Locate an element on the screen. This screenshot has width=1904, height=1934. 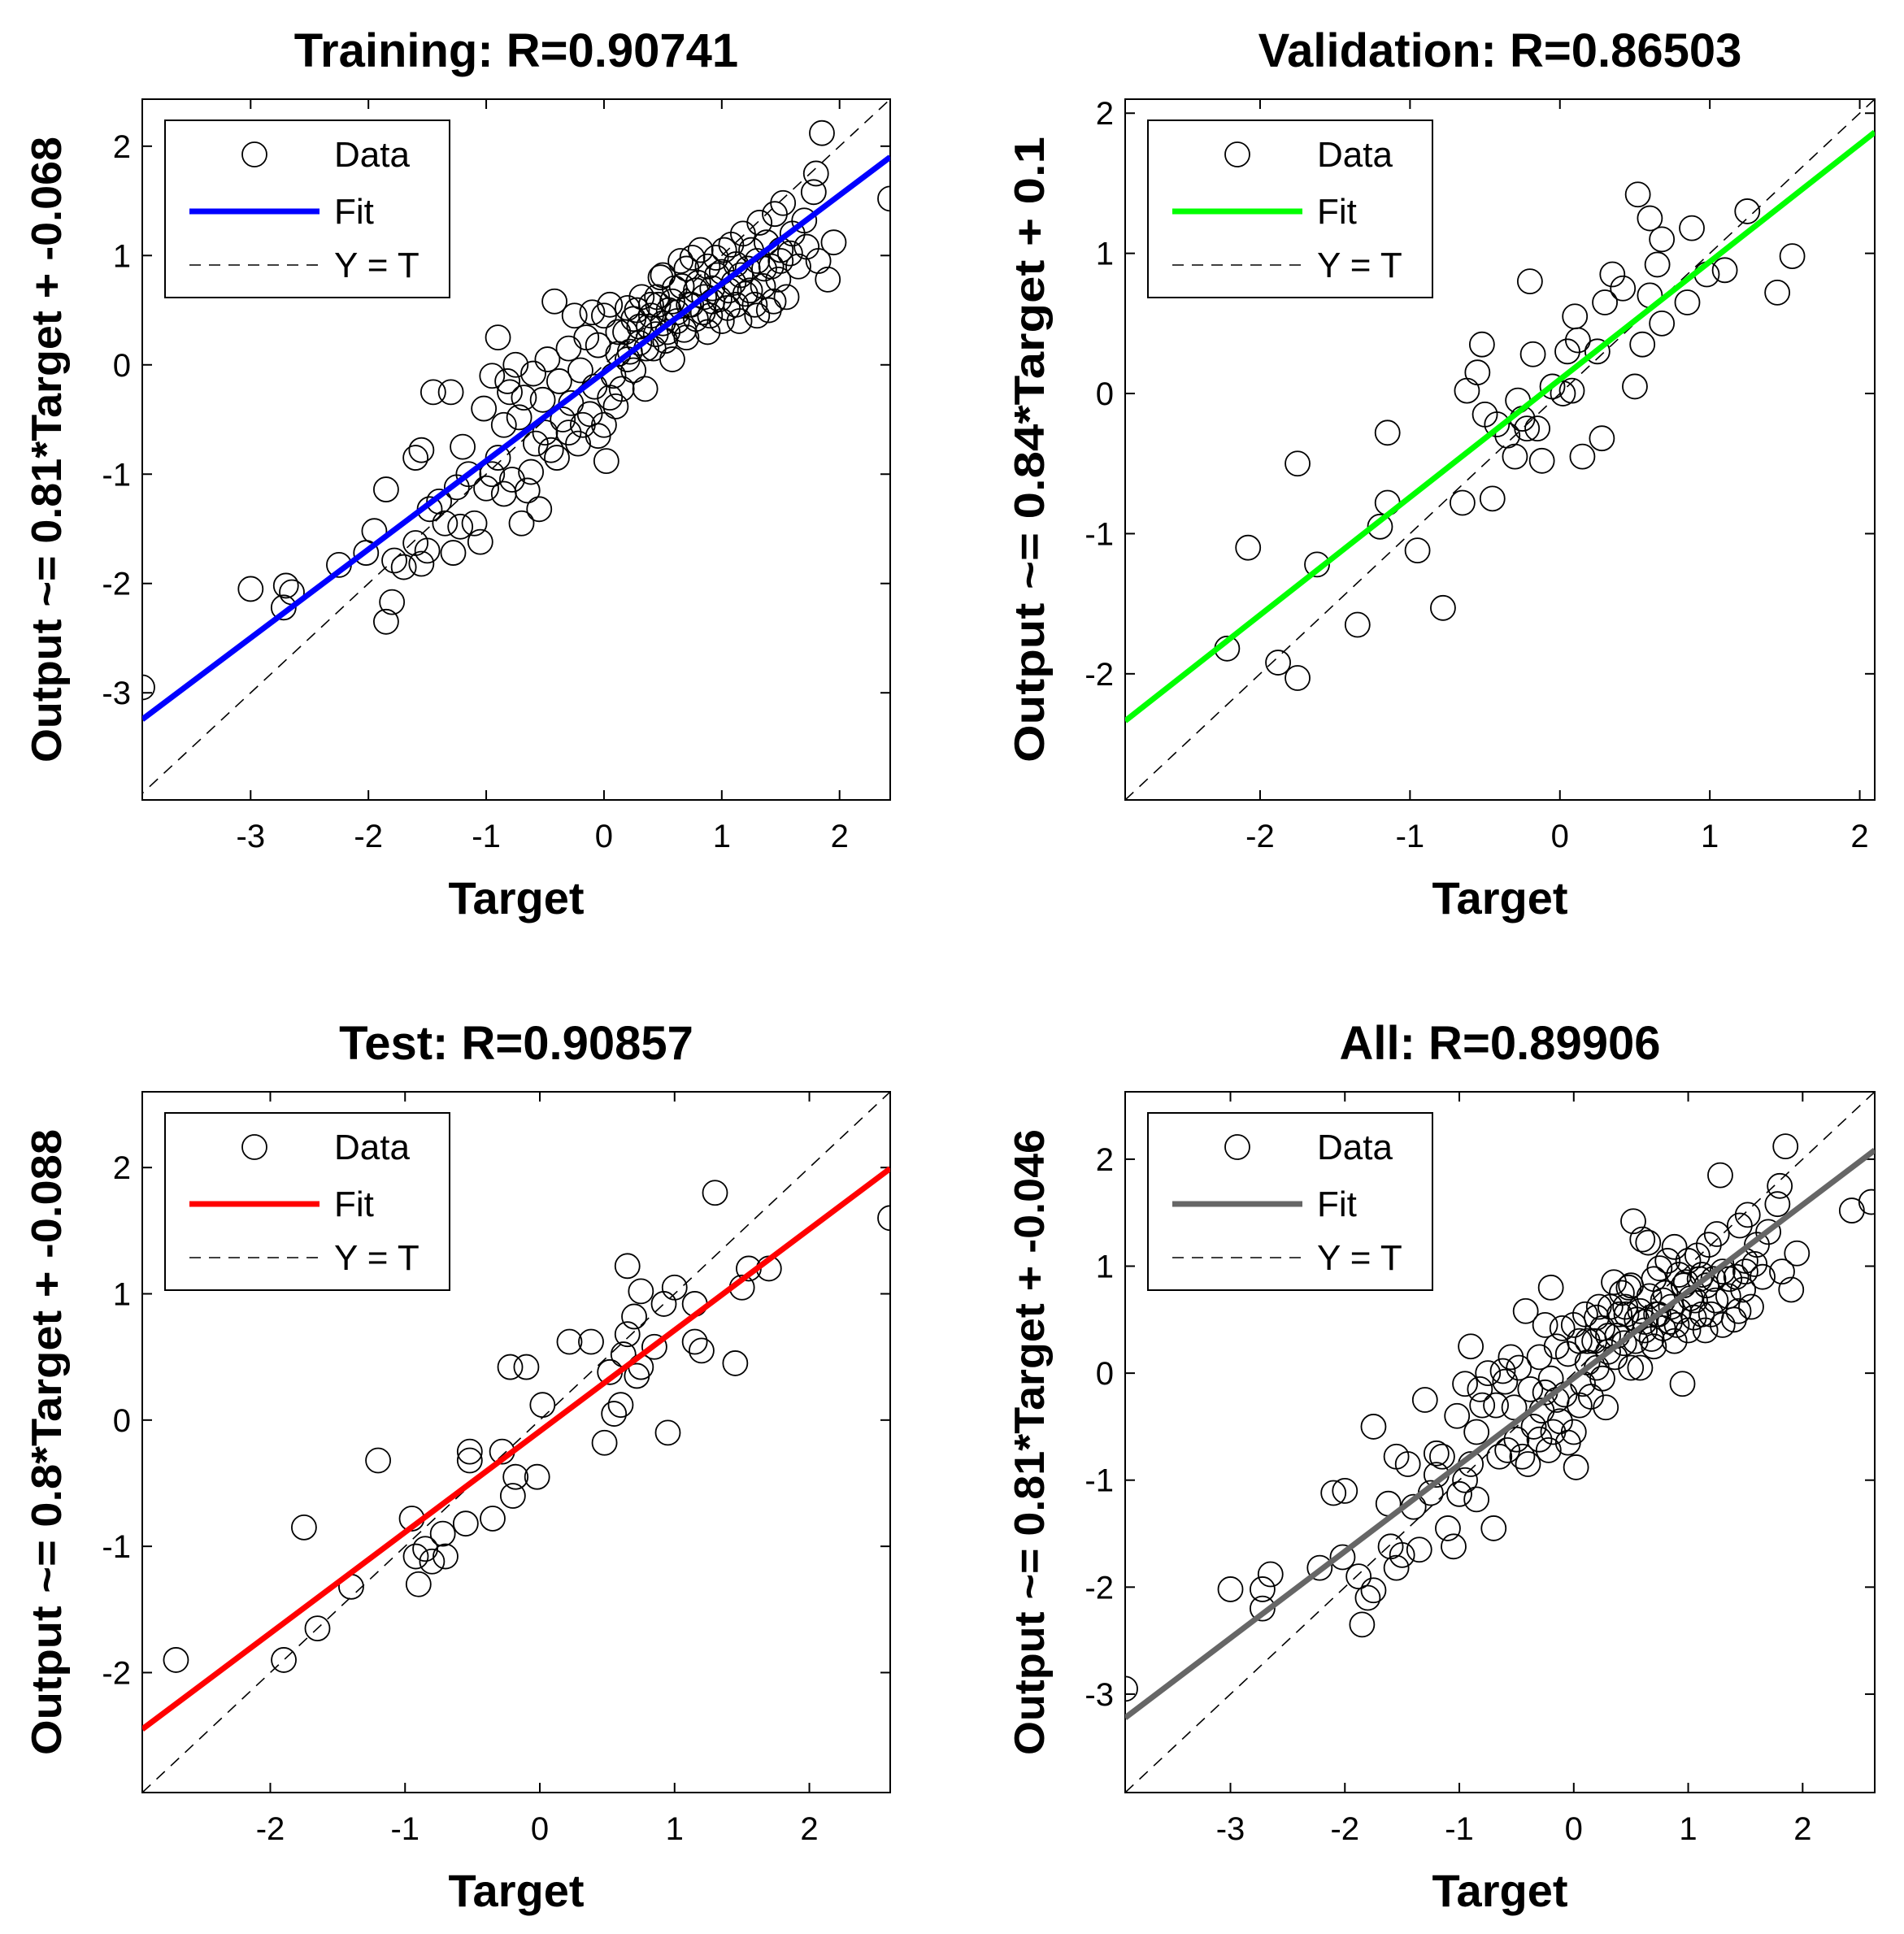
y-tick-label: 1 is located at coordinates (1105, 254).